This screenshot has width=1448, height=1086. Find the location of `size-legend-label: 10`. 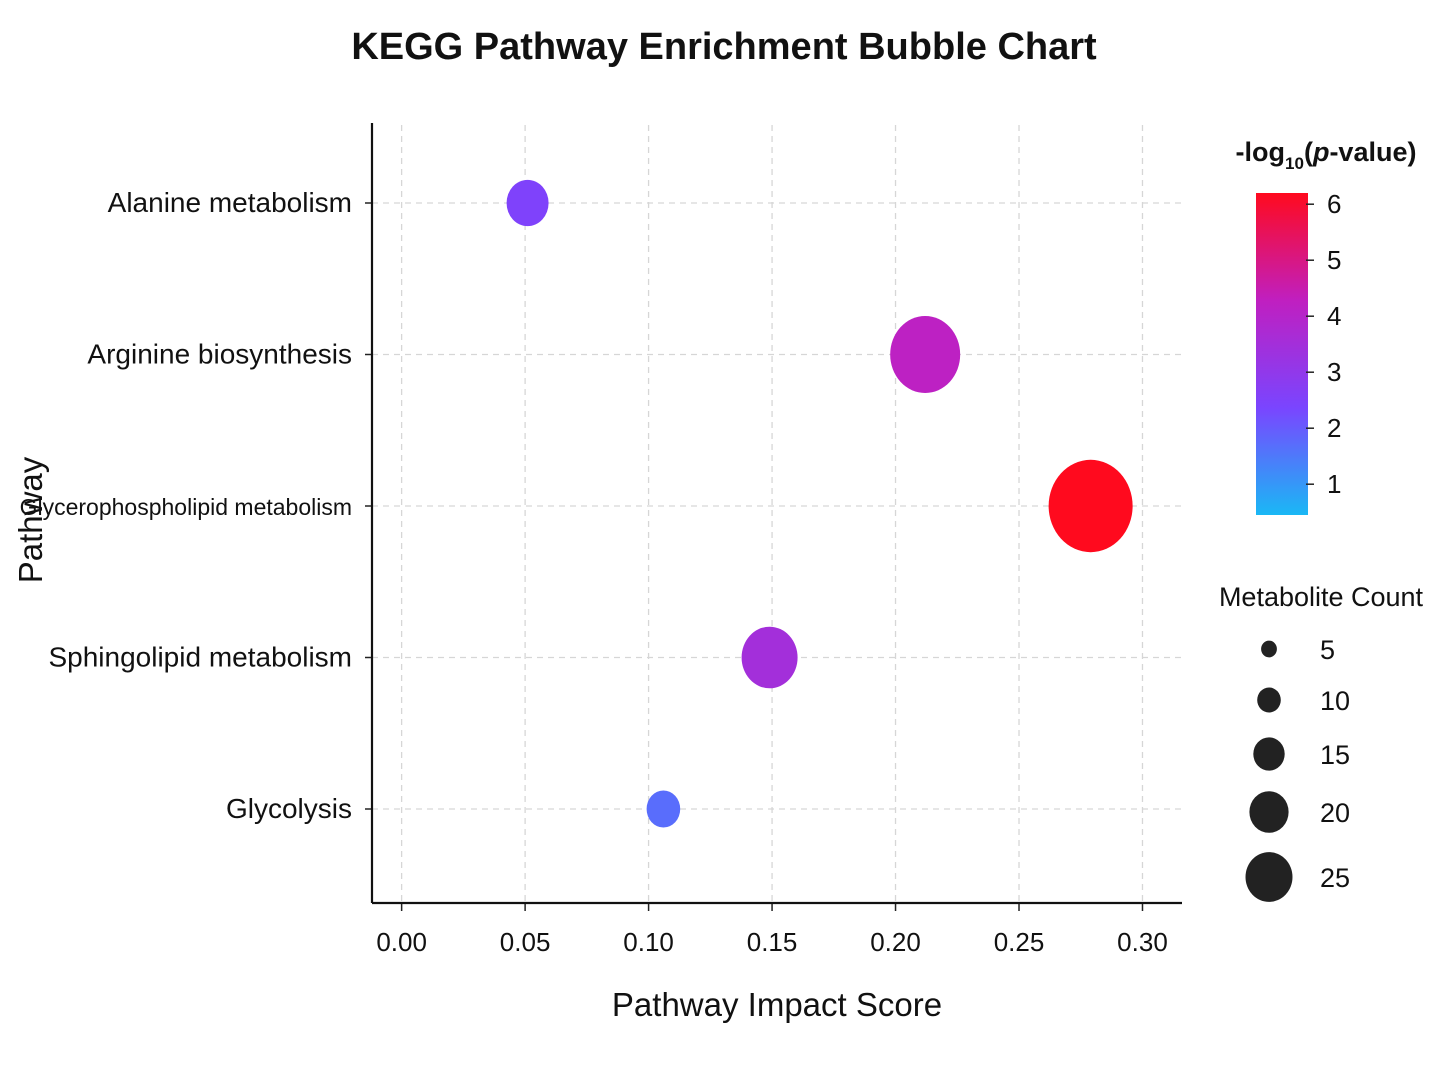

size-legend-label: 10 is located at coordinates (1335, 701).